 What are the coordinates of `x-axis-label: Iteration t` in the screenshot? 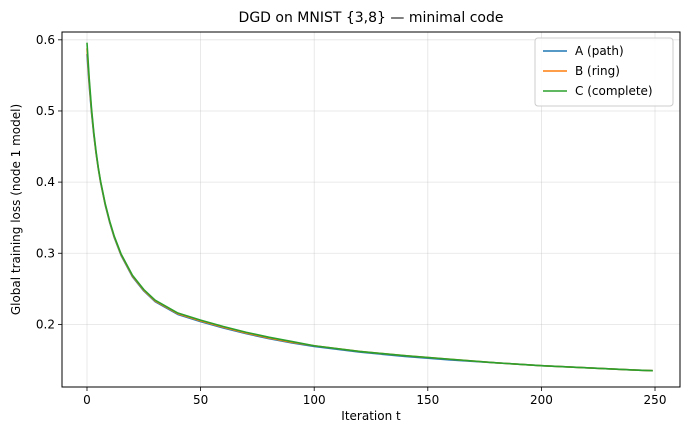 It's located at (371, 416).